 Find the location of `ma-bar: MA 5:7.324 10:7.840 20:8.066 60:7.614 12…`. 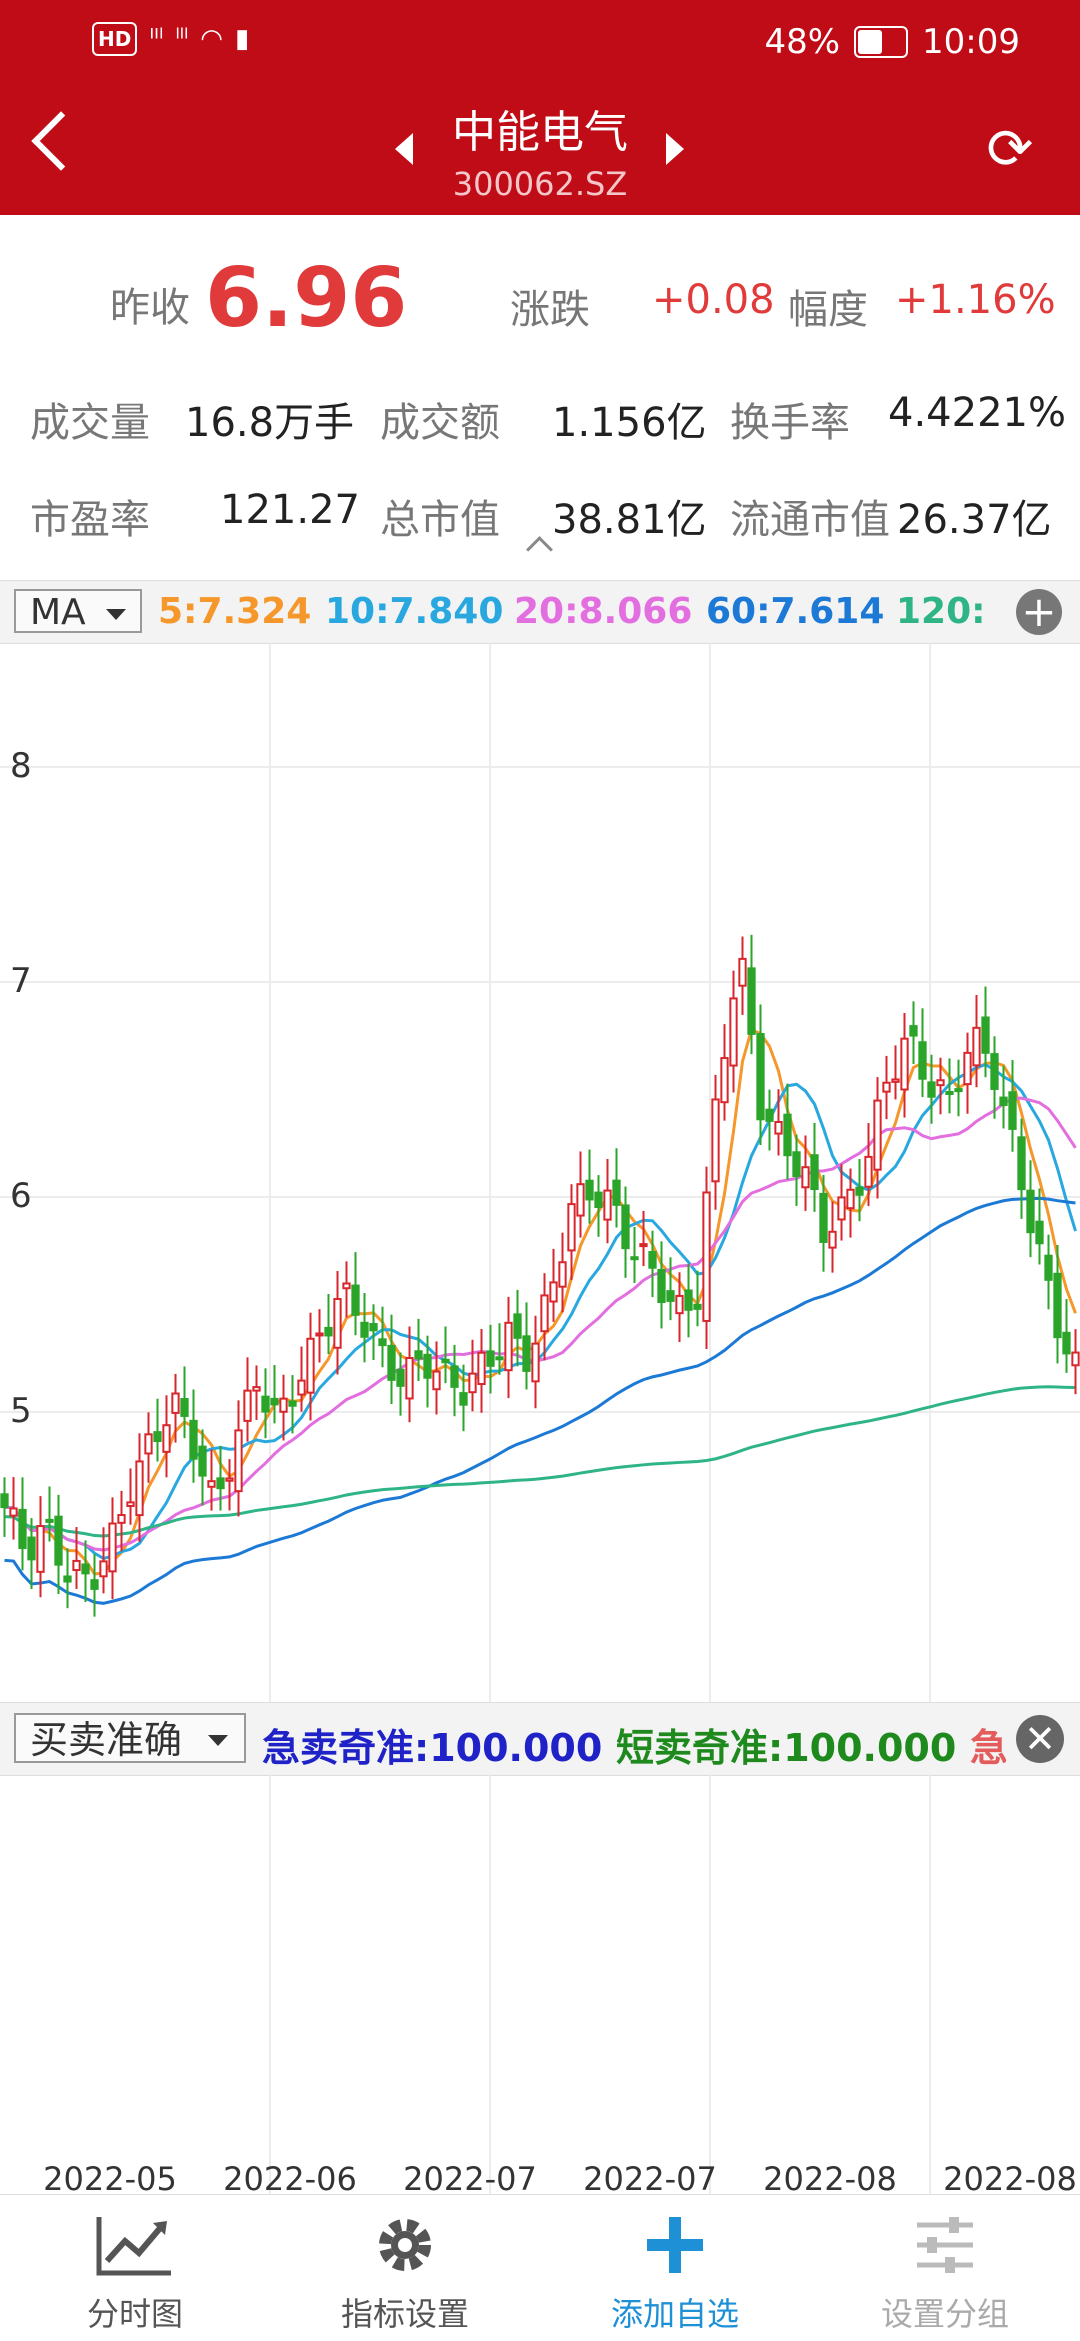

ma-bar: MA 5:7.324 10:7.840 20:8.066 60:7.614 12… is located at coordinates (540, 612).